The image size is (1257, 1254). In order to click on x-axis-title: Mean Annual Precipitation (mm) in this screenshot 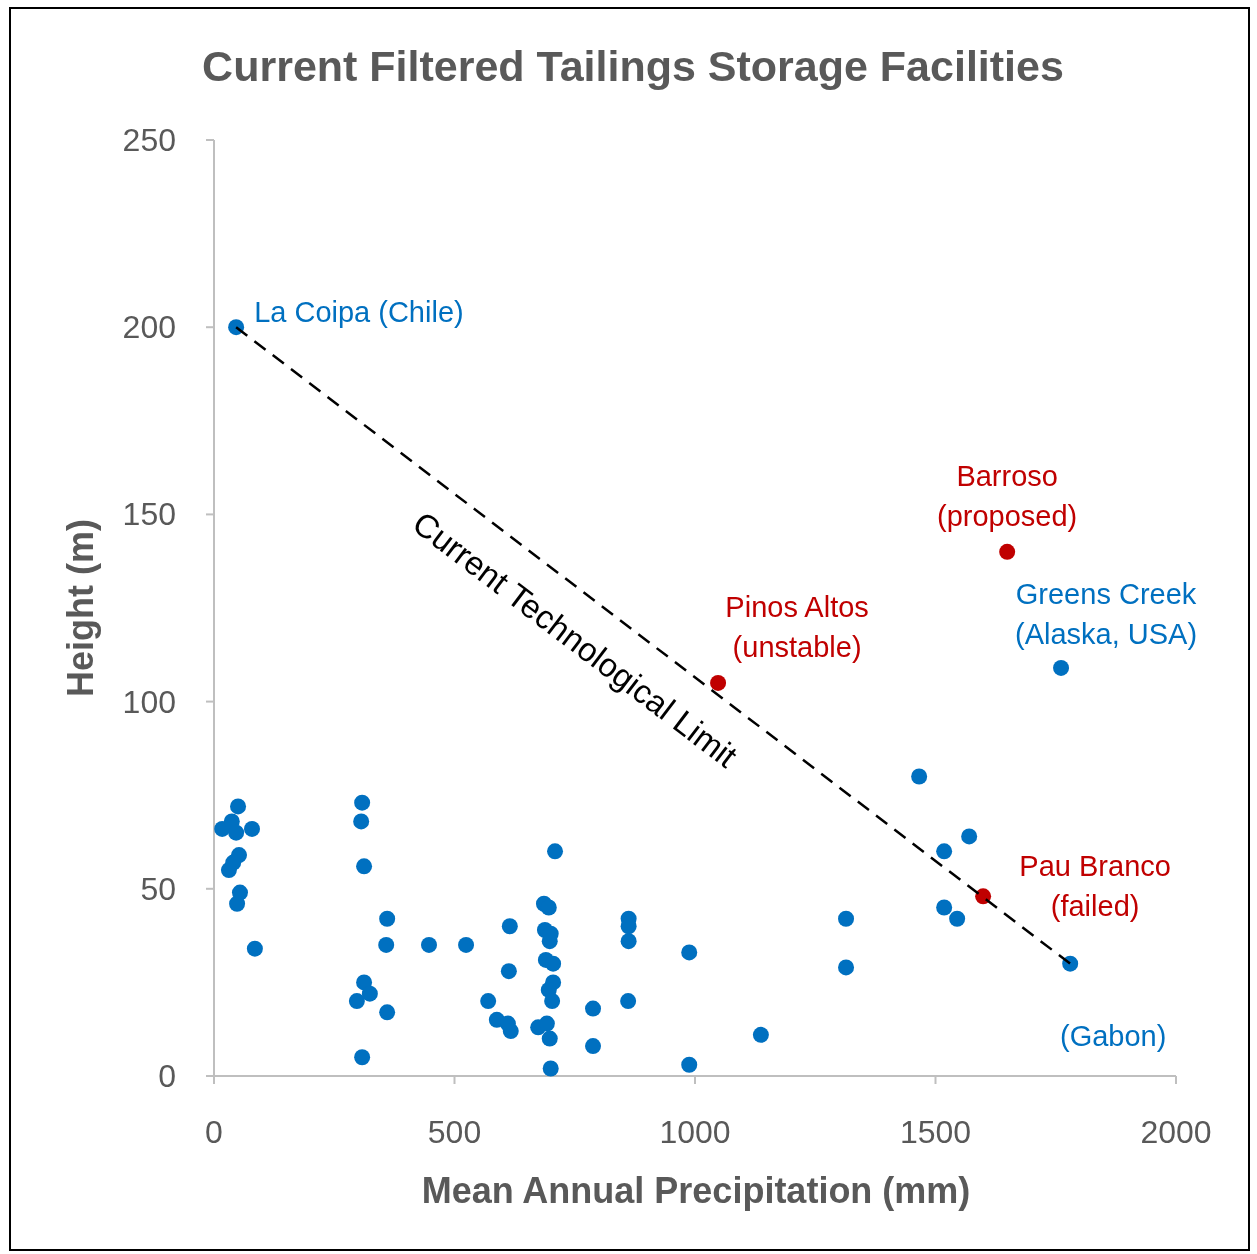, I will do `click(696, 1190)`.